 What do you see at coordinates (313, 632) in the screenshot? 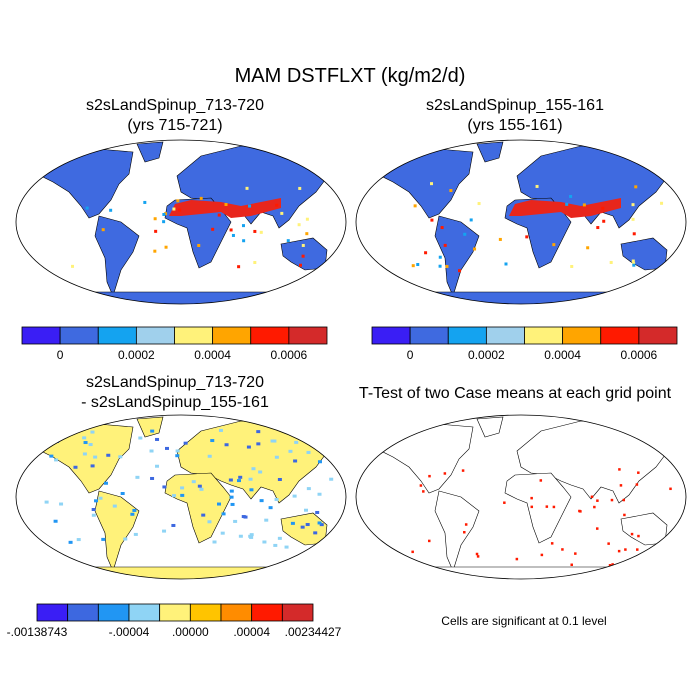
I see `colorbar-label: .00234427` at bounding box center [313, 632].